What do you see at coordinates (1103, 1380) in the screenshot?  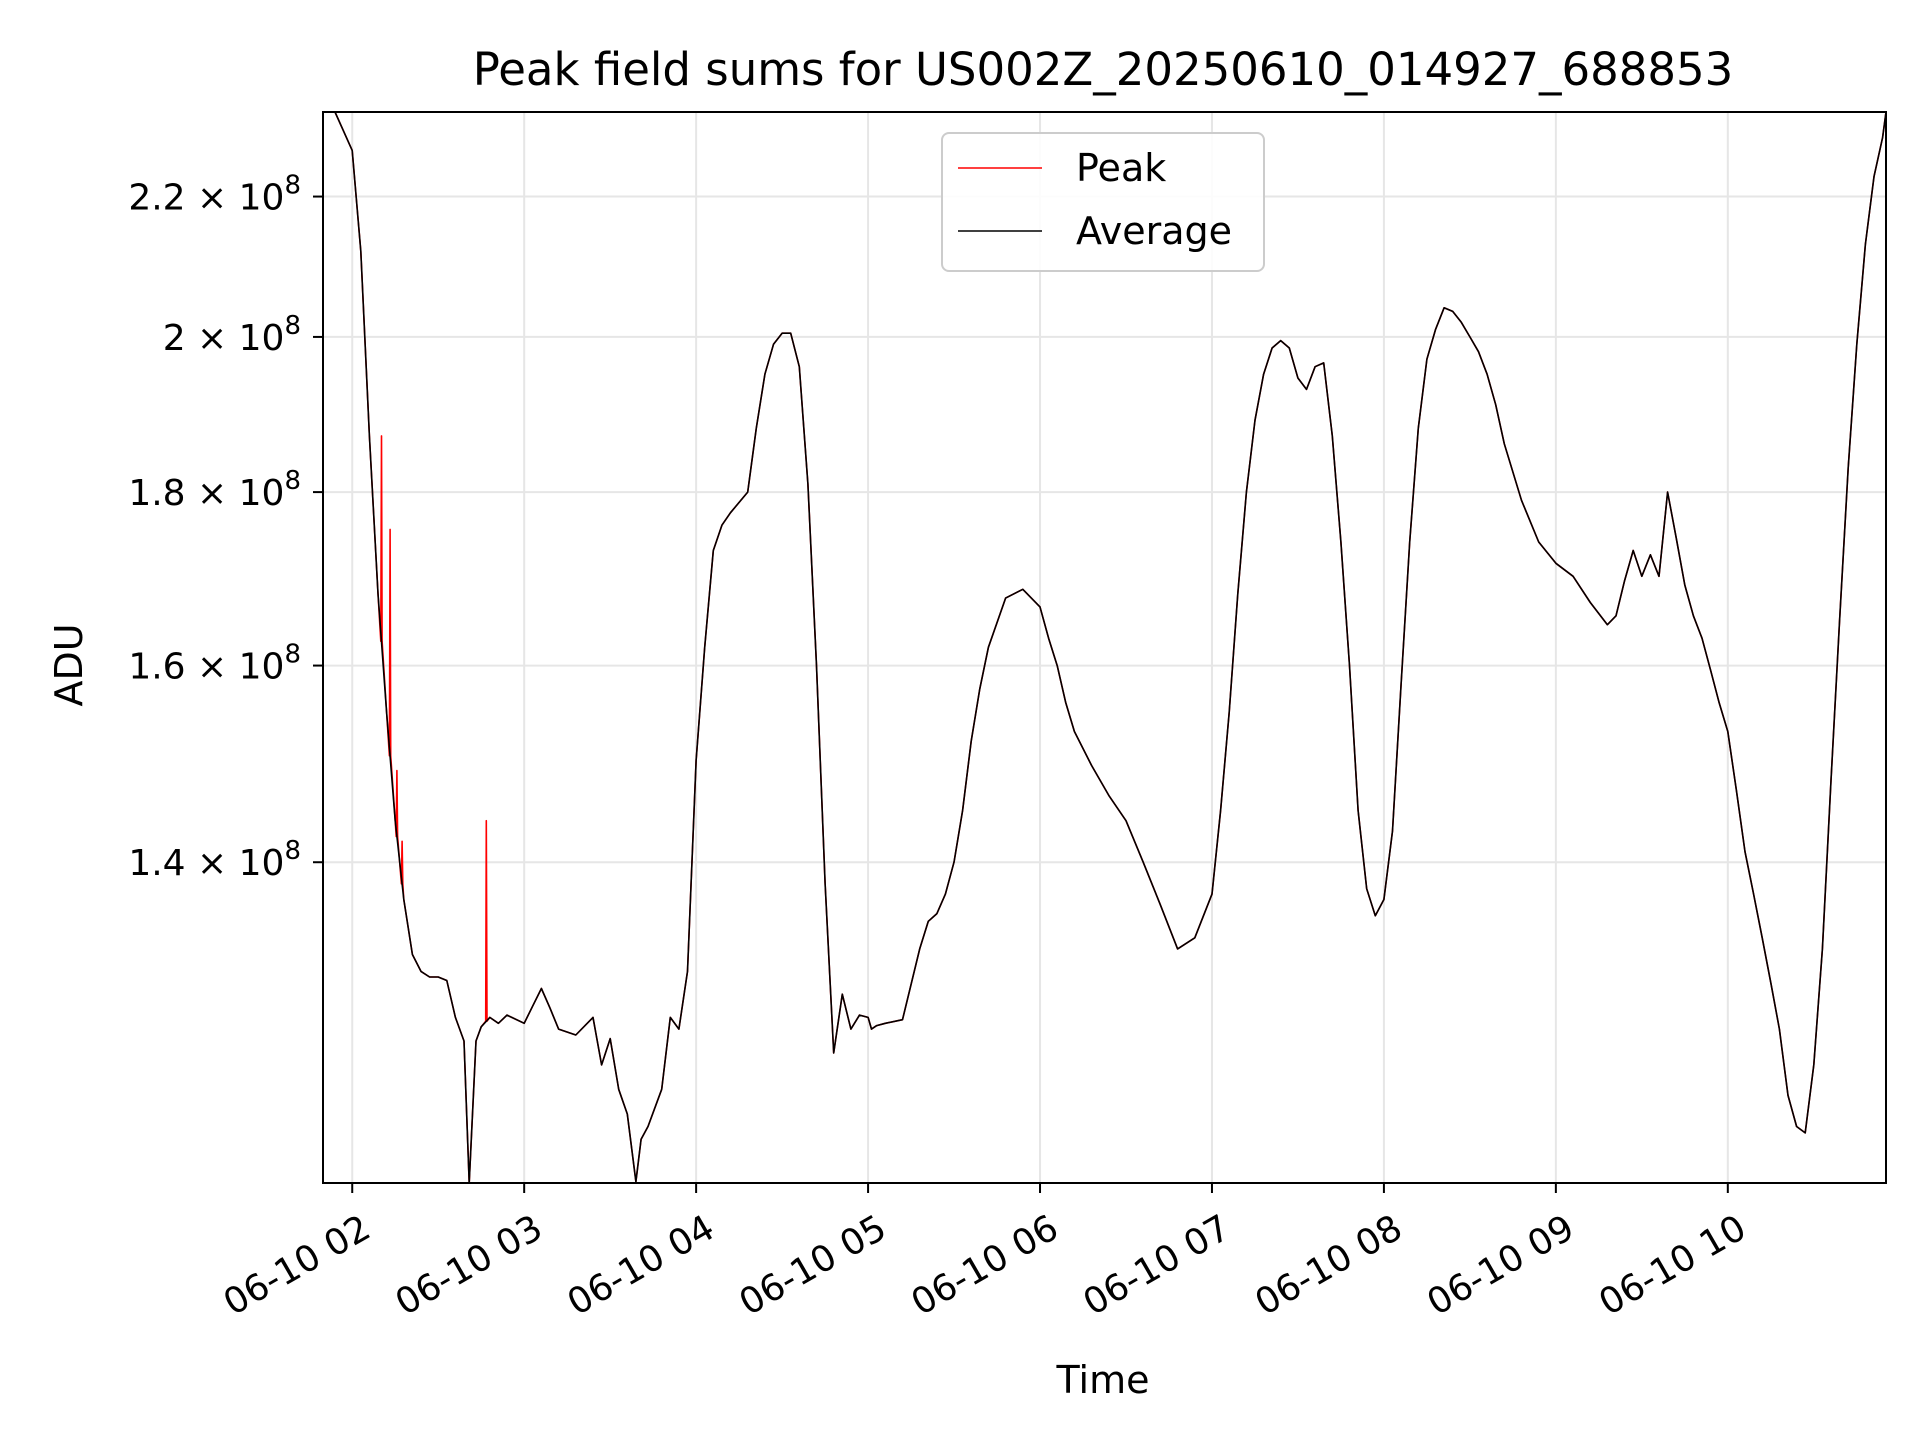 I see `x-axis-label: Time` at bounding box center [1103, 1380].